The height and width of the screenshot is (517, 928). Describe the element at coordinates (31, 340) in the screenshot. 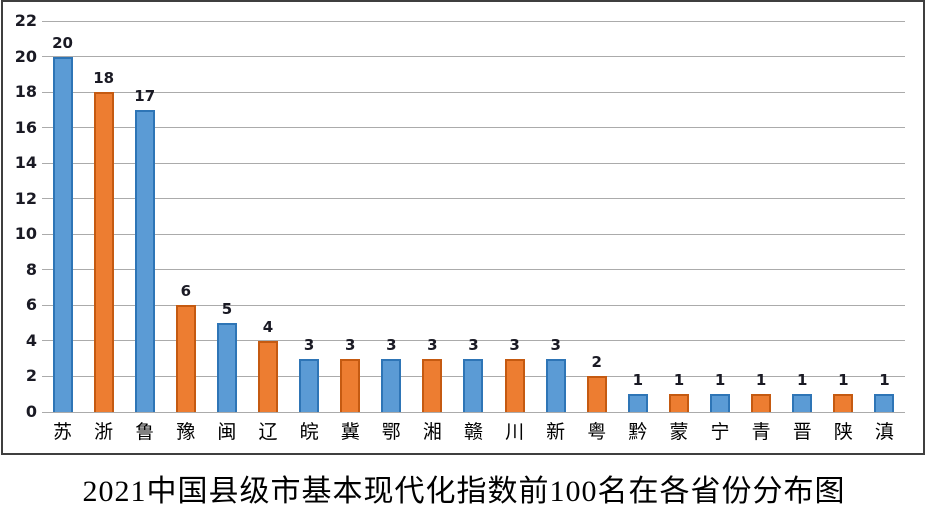

I see `y-axis-tick-label: 4` at that location.